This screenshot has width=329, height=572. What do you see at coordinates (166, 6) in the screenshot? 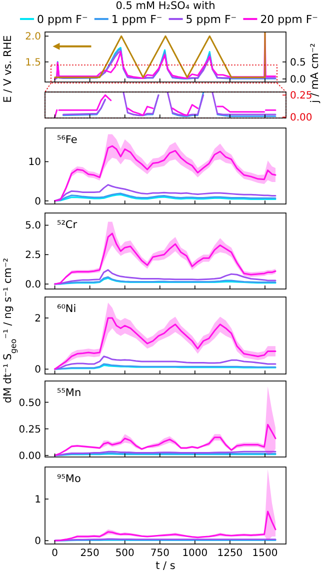
I see `chart-title: 0.5 mM H₂SO₄ with` at bounding box center [166, 6].